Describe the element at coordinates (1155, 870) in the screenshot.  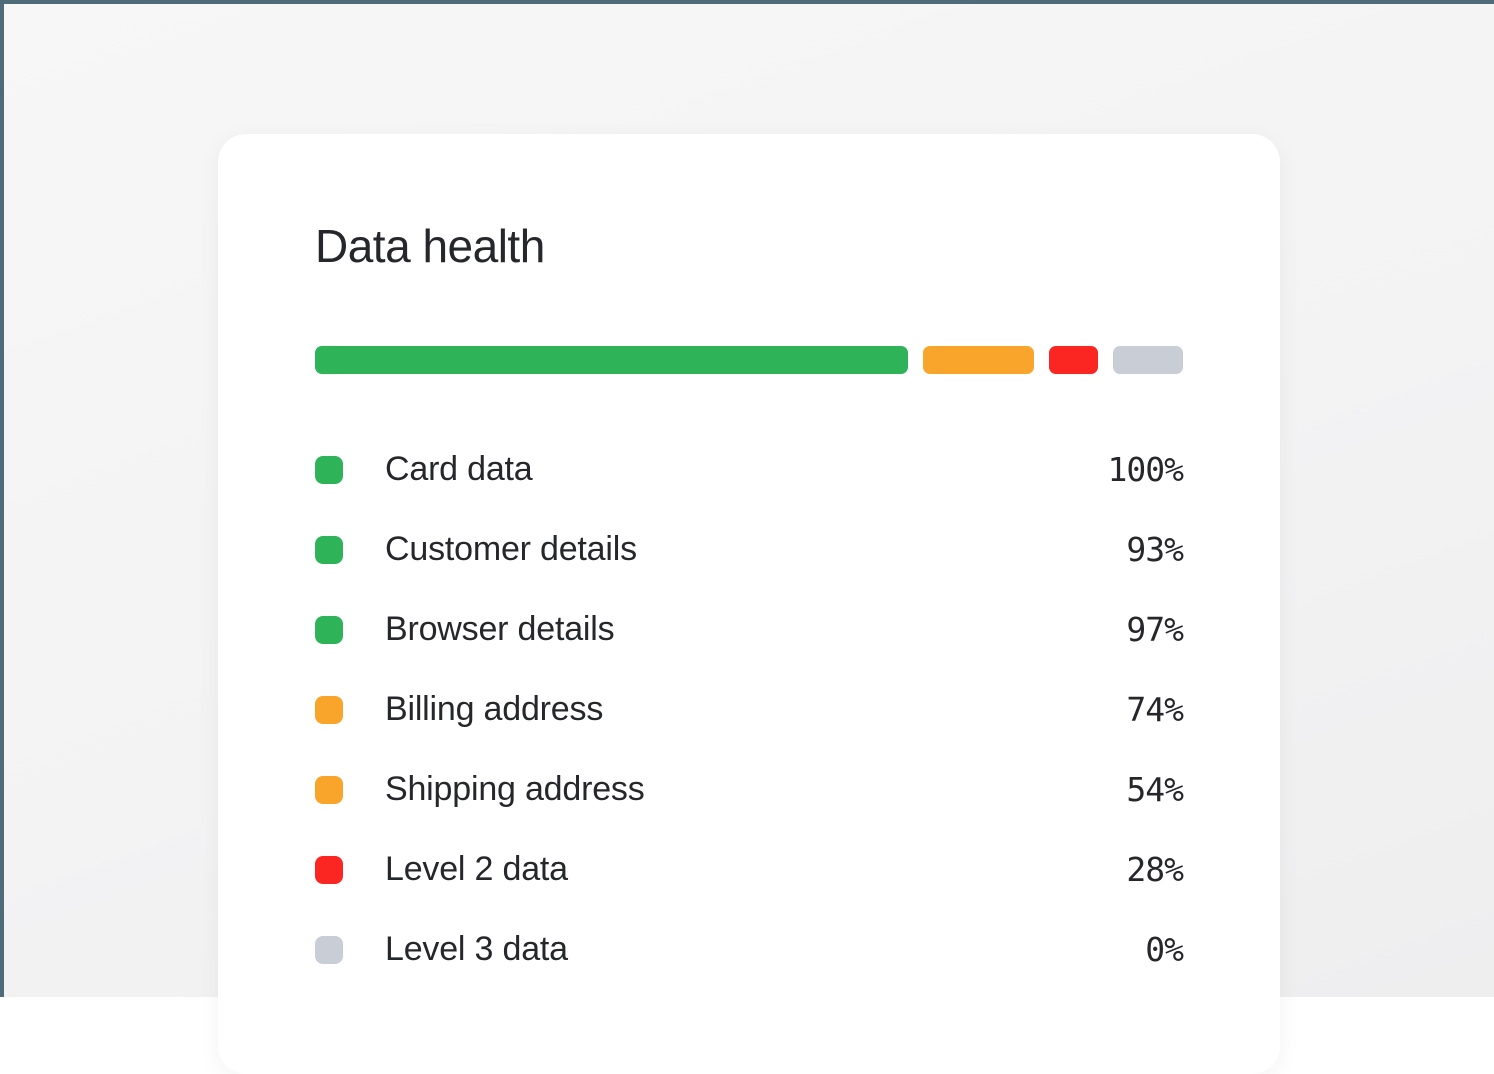
I see `item-value: 28%` at that location.